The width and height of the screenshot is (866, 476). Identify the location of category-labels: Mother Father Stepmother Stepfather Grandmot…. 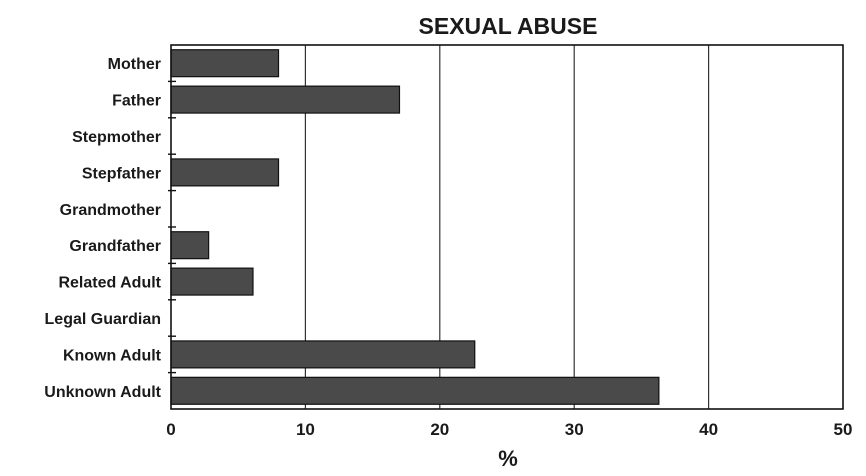
(102, 228).